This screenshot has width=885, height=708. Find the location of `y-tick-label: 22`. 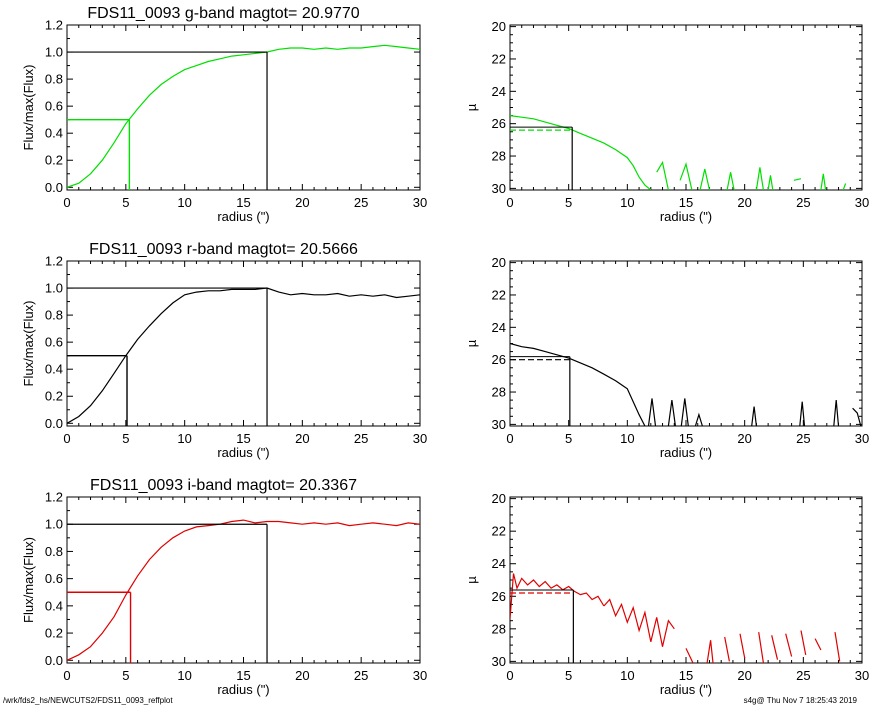

y-tick-label: 22 is located at coordinates (499, 294).